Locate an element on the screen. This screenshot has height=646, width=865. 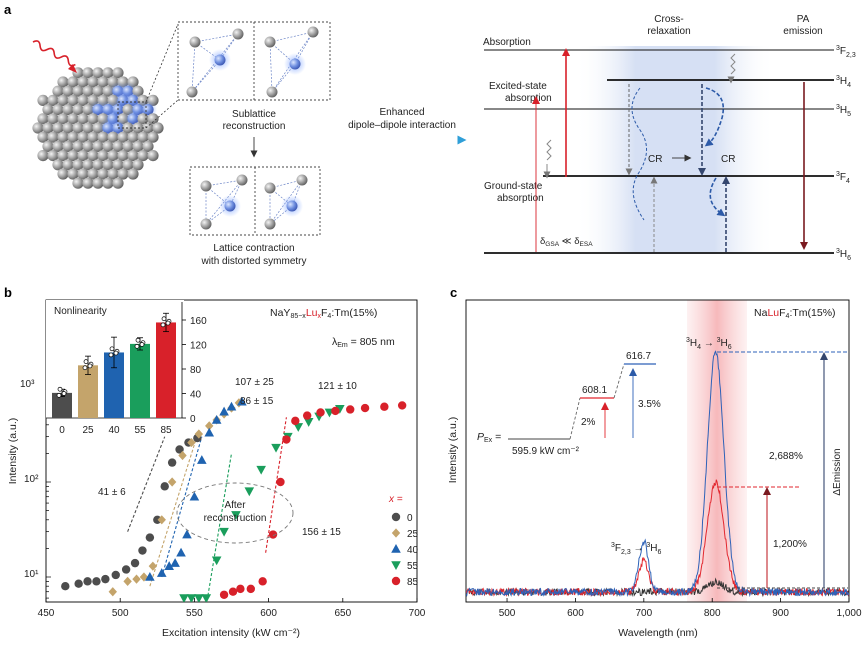
pct-35: 3.5% is located at coordinates (649, 404).